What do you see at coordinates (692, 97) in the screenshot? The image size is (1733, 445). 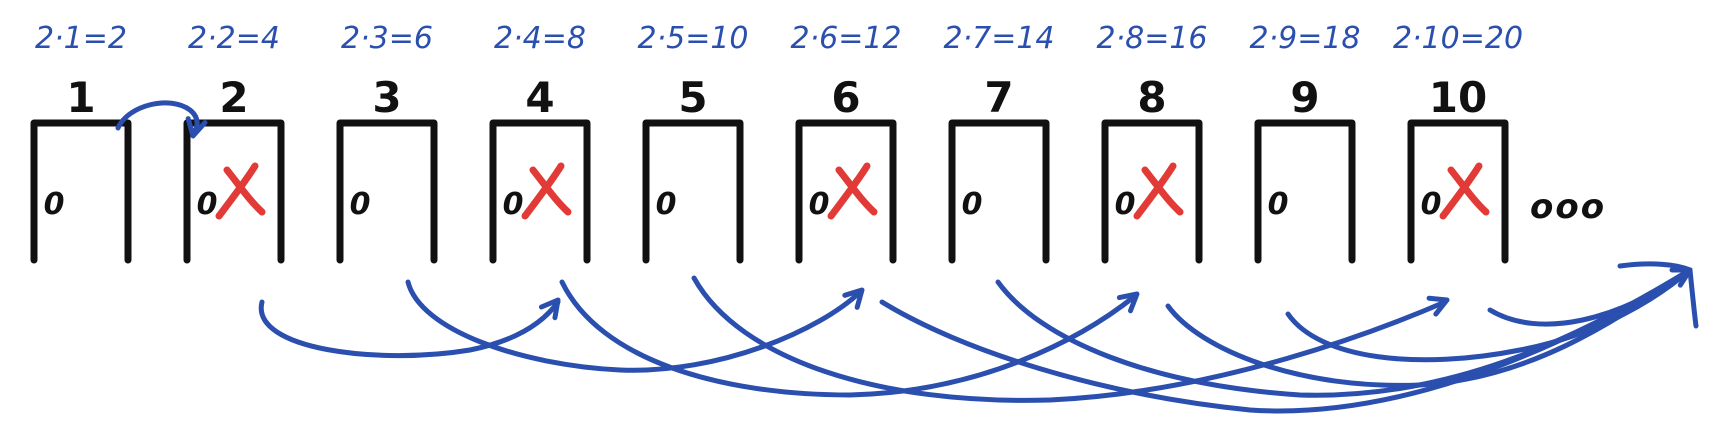 I see `door-number: 5` at bounding box center [692, 97].